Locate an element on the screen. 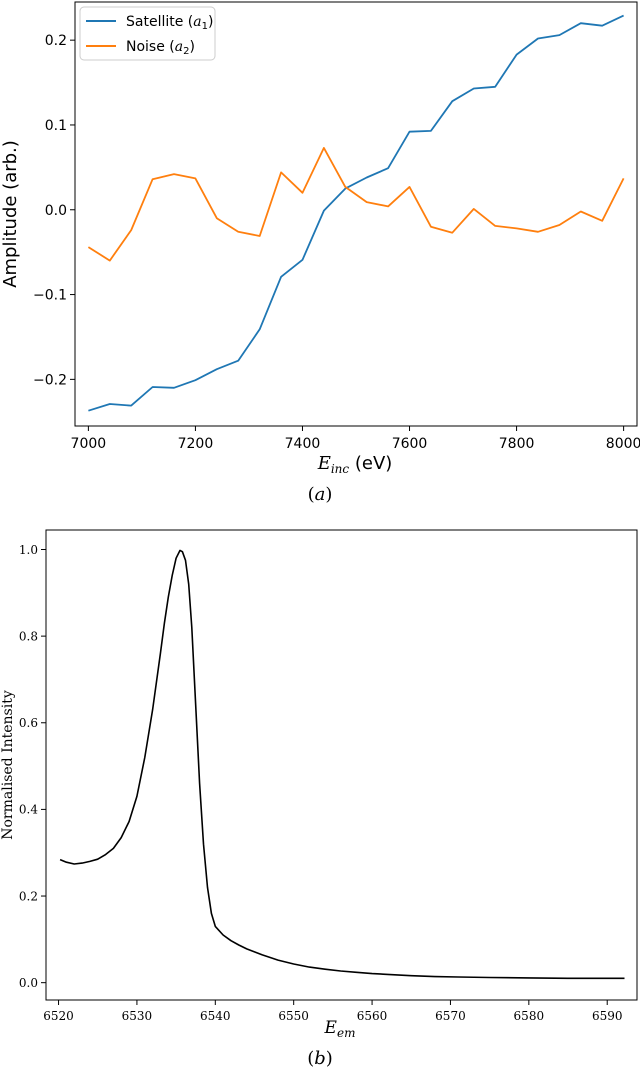 Image resolution: width=640 pixels, height=1072 pixels. chart-a-xtick-label: 7600 is located at coordinates (410, 444).